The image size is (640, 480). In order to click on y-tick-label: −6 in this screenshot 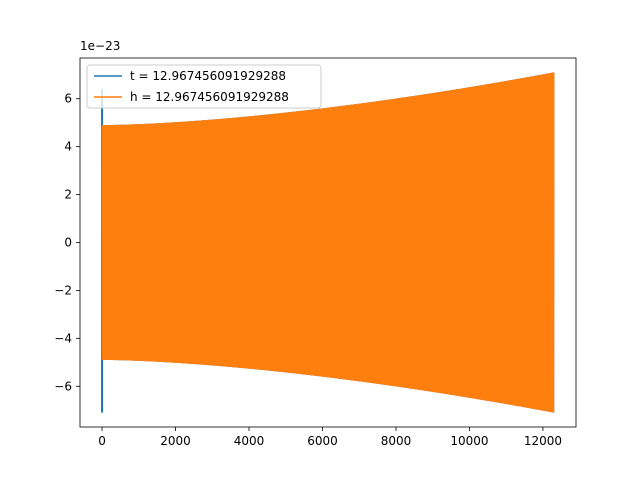, I will do `click(63, 386)`.